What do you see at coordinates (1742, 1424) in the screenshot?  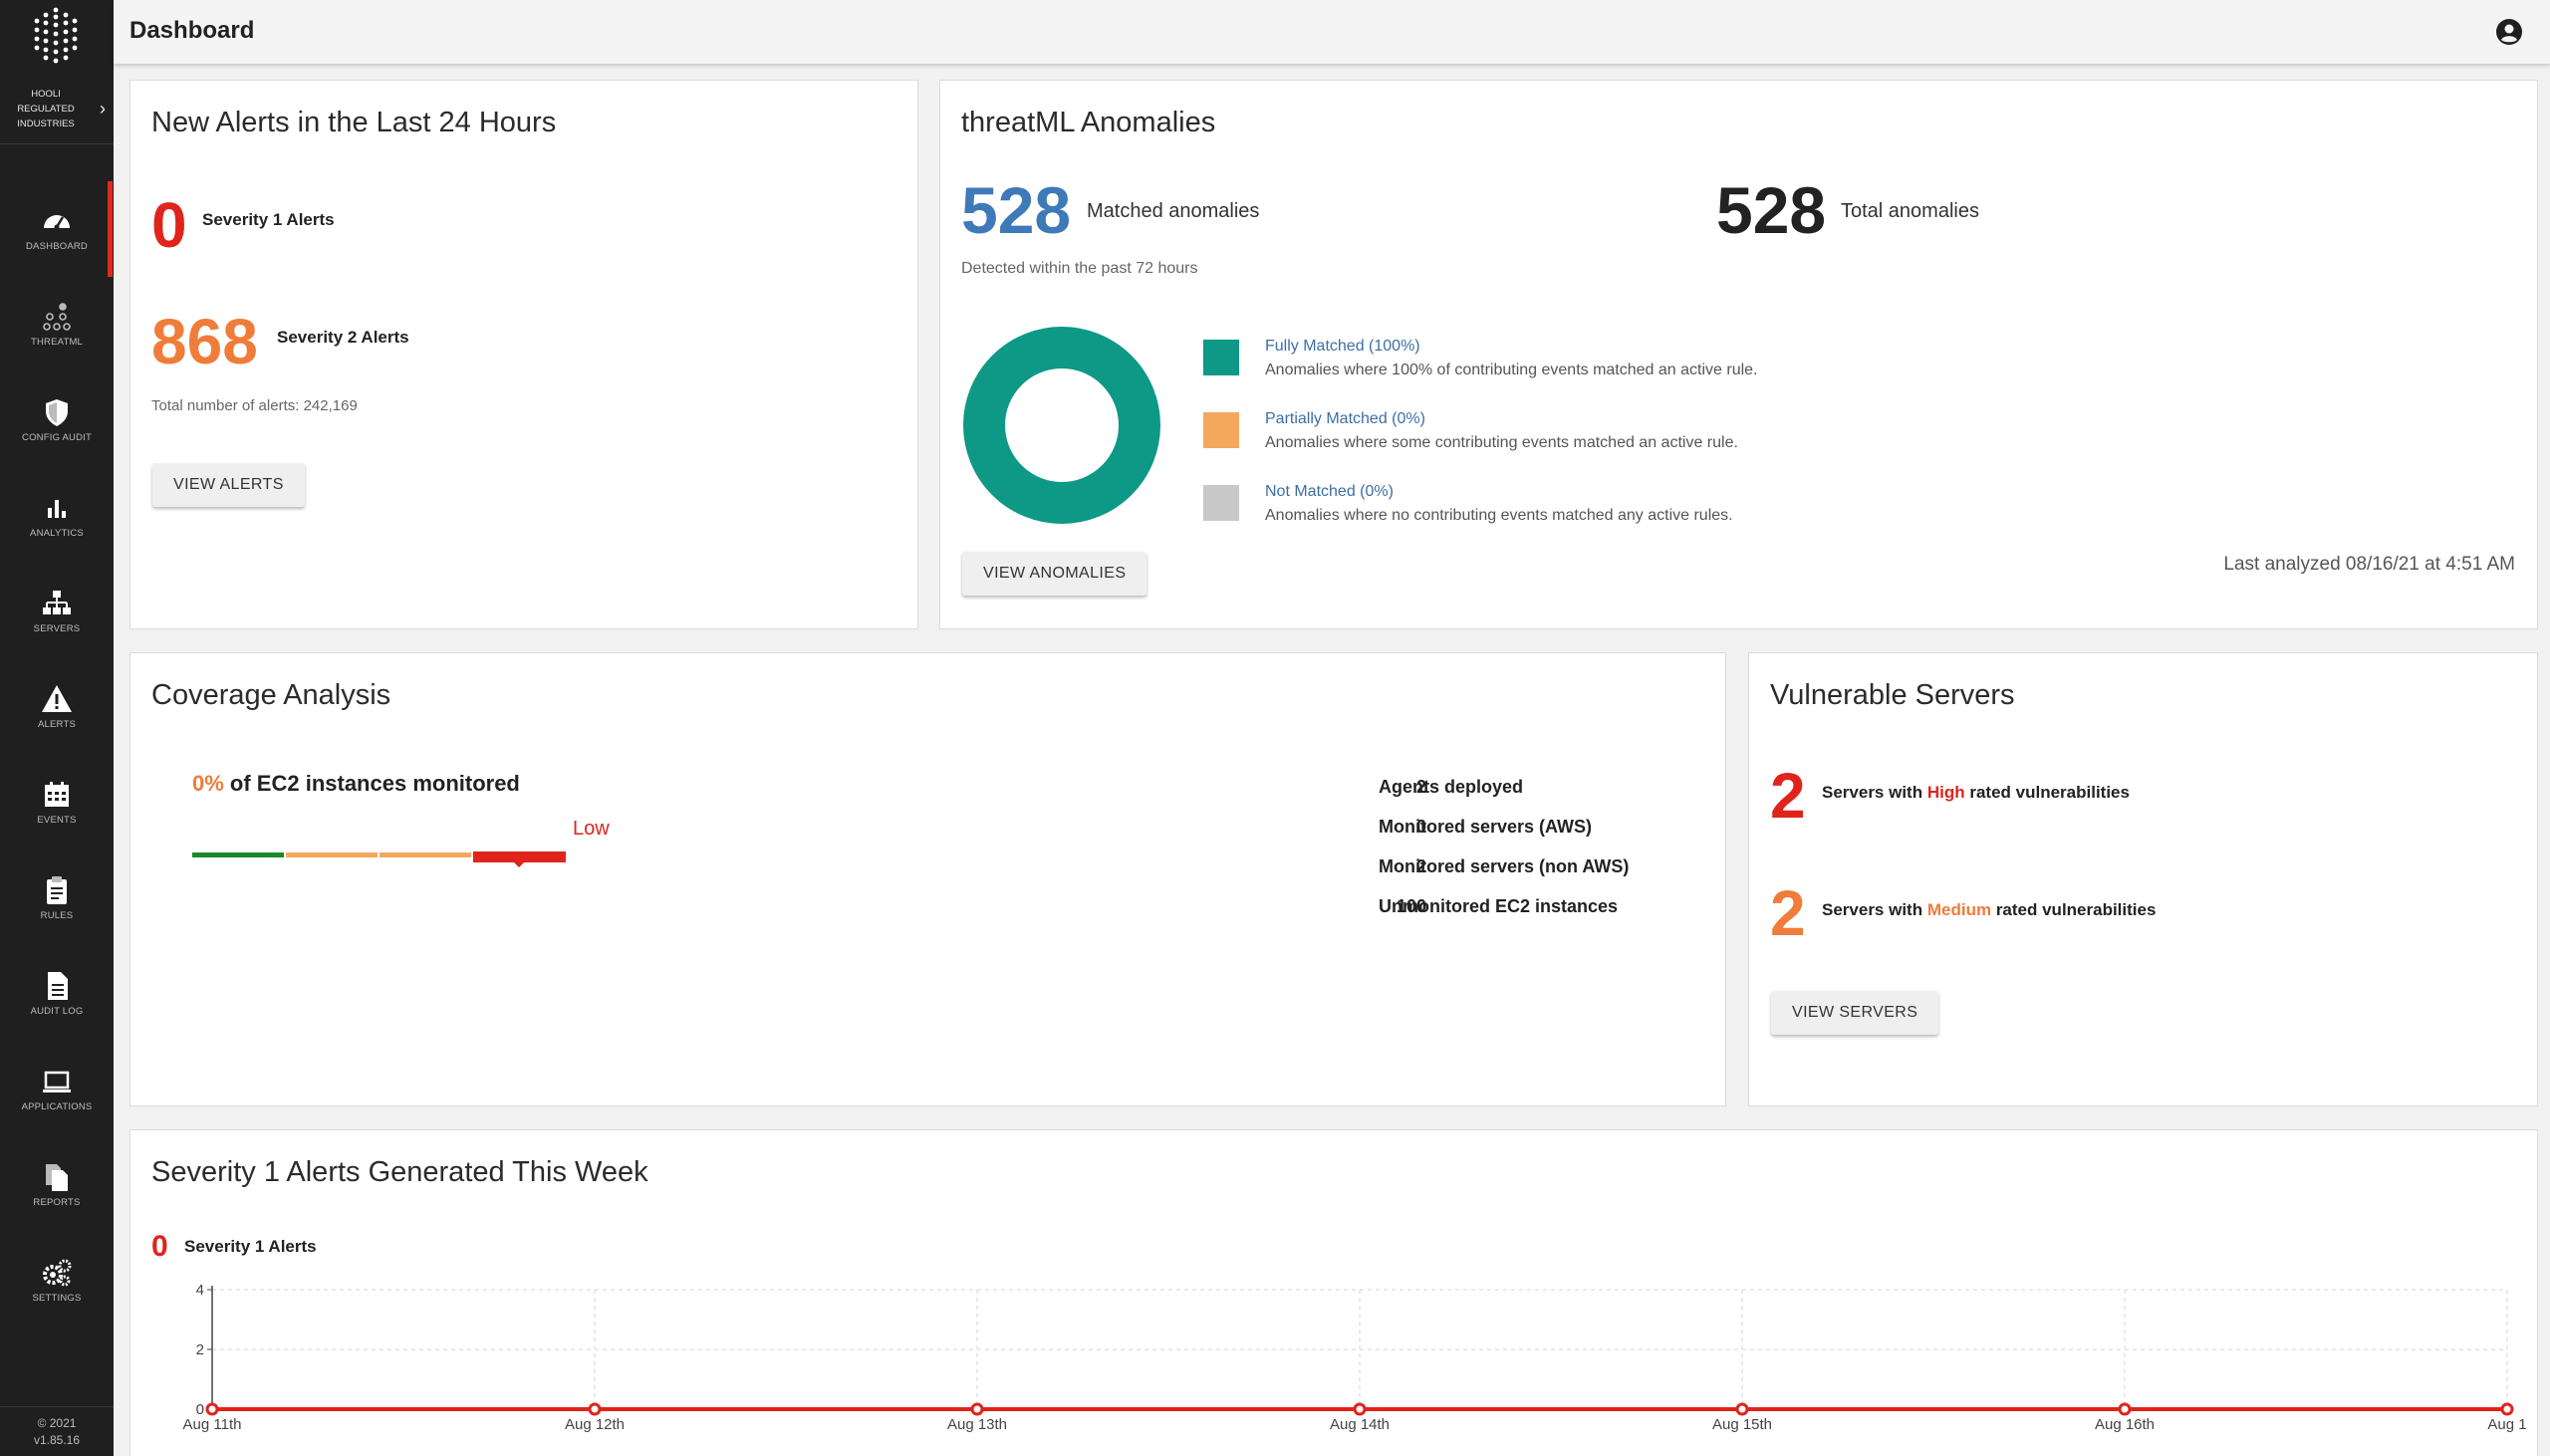 I see `x-tick-label: Aug 15th` at bounding box center [1742, 1424].